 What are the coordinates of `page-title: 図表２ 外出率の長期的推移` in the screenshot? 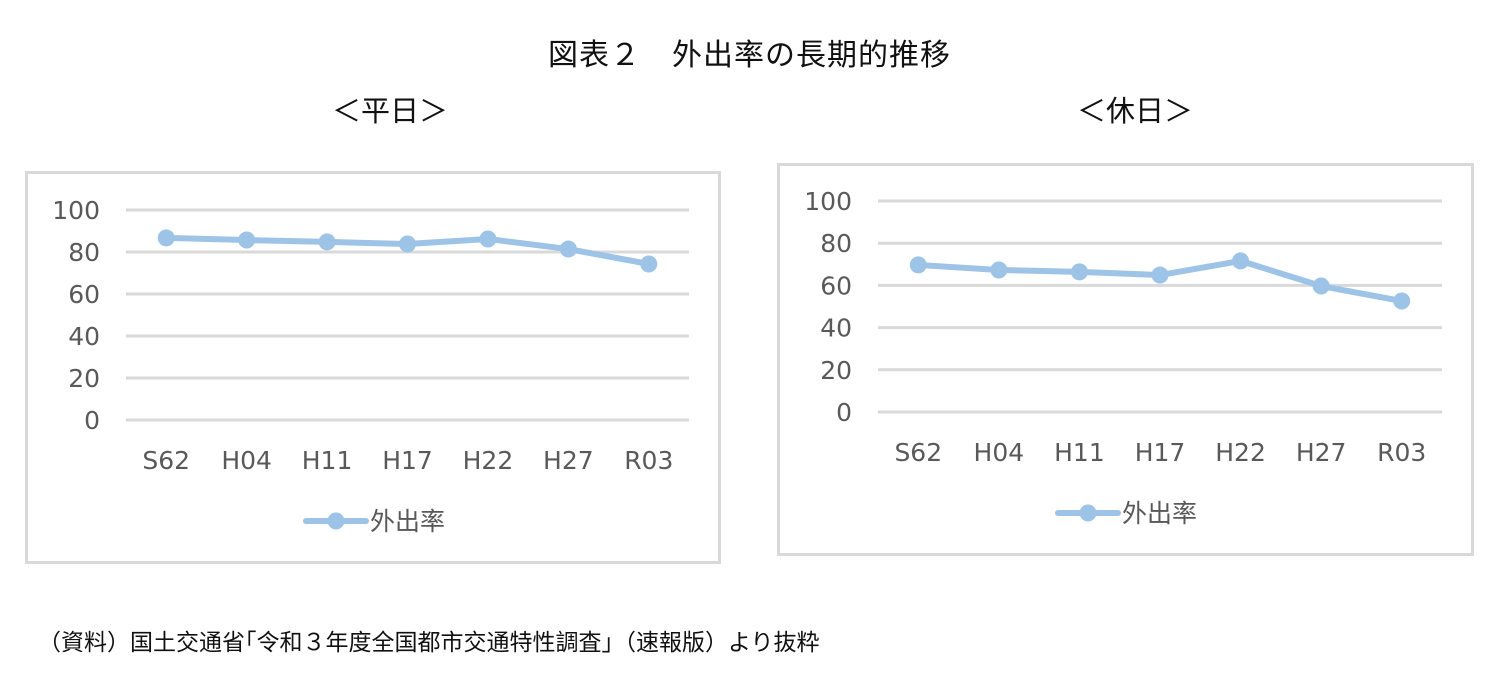 It's located at (749, 55).